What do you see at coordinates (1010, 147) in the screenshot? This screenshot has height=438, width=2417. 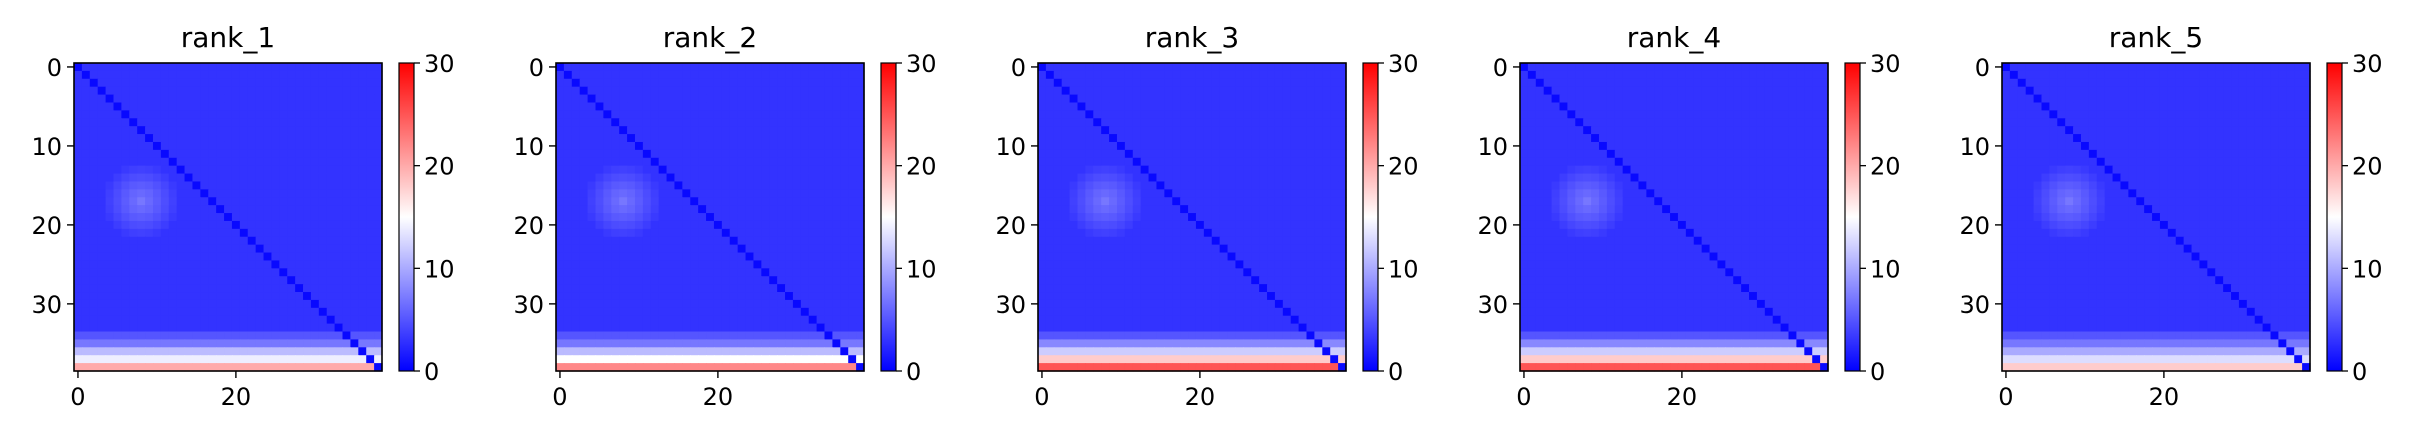 I see `y-tick-label: 10` at bounding box center [1010, 147].